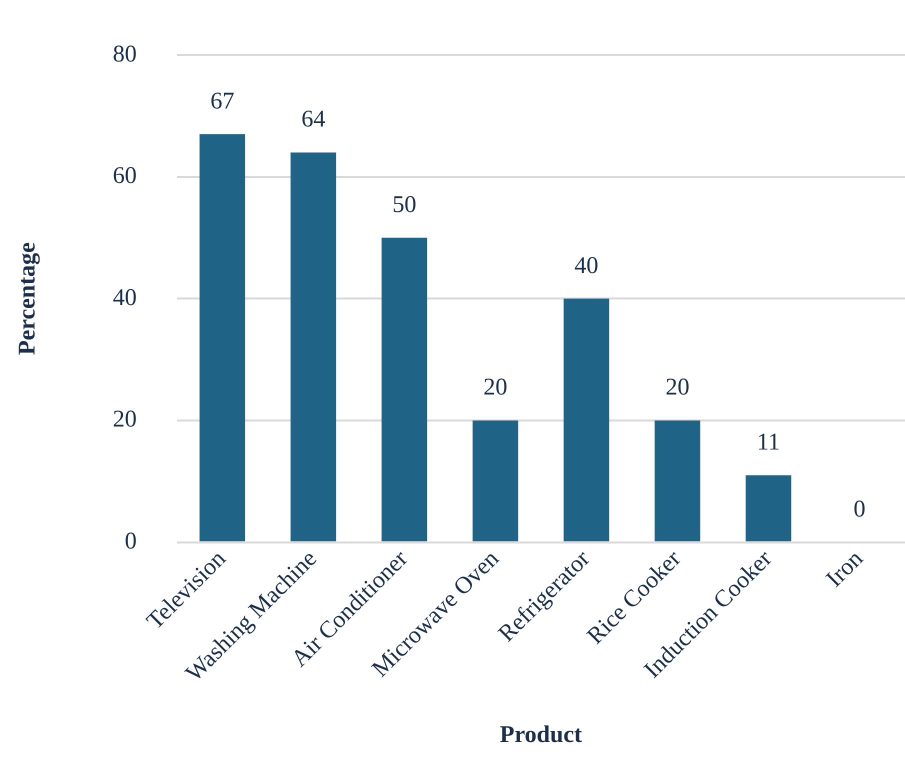 This screenshot has width=905, height=774. What do you see at coordinates (124, 419) in the screenshot?
I see `y-tick-label: 20` at bounding box center [124, 419].